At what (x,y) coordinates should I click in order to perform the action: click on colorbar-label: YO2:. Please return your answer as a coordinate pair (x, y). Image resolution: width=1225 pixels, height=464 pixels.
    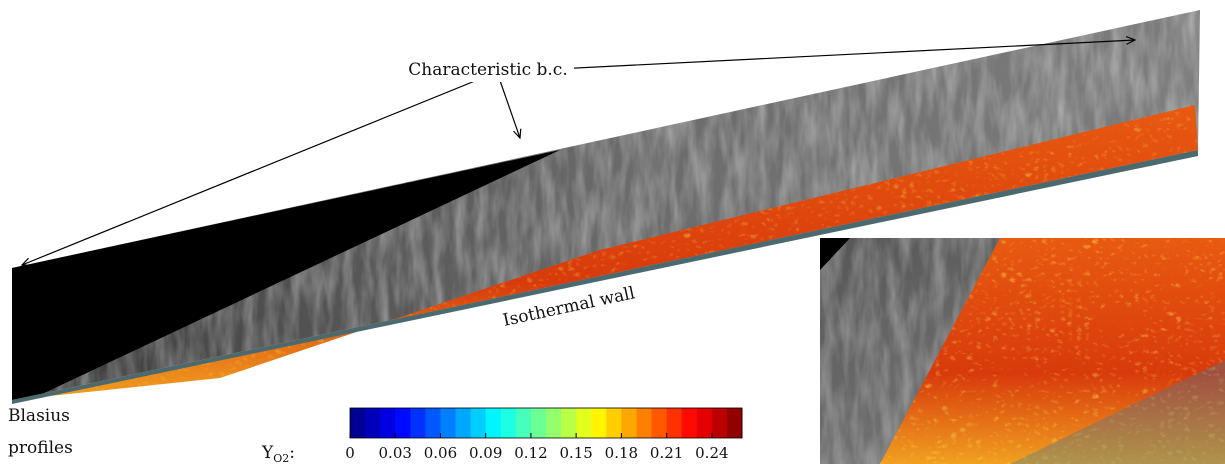
    Looking at the image, I should click on (278, 453).